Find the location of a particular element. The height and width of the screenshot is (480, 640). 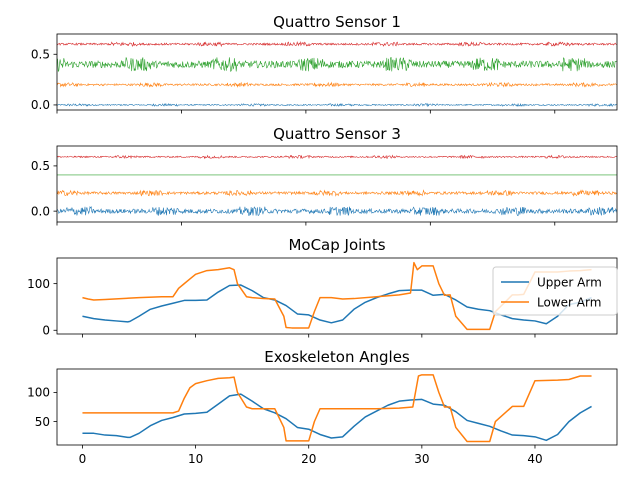

x-tick-label: 20 is located at coordinates (308, 459).